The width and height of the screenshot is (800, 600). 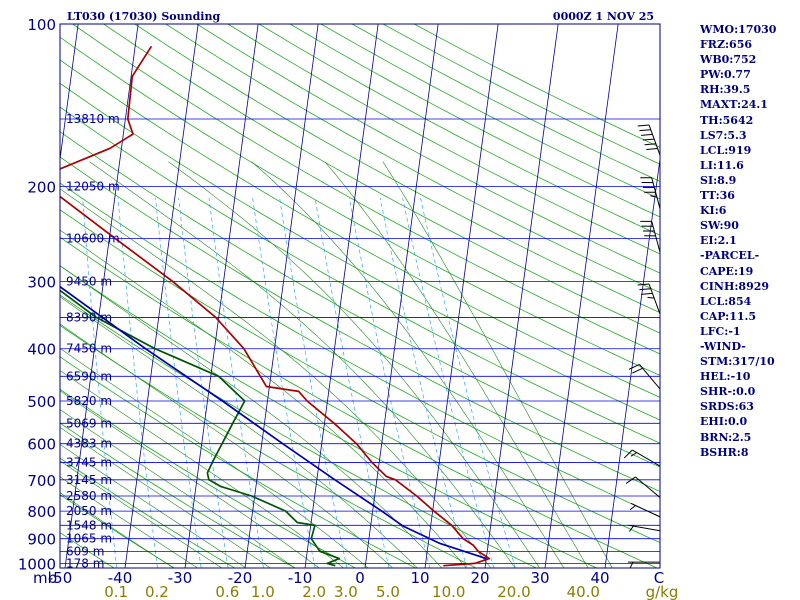 What do you see at coordinates (734, 105) in the screenshot?
I see `index-item: MAXT:24.1` at bounding box center [734, 105].